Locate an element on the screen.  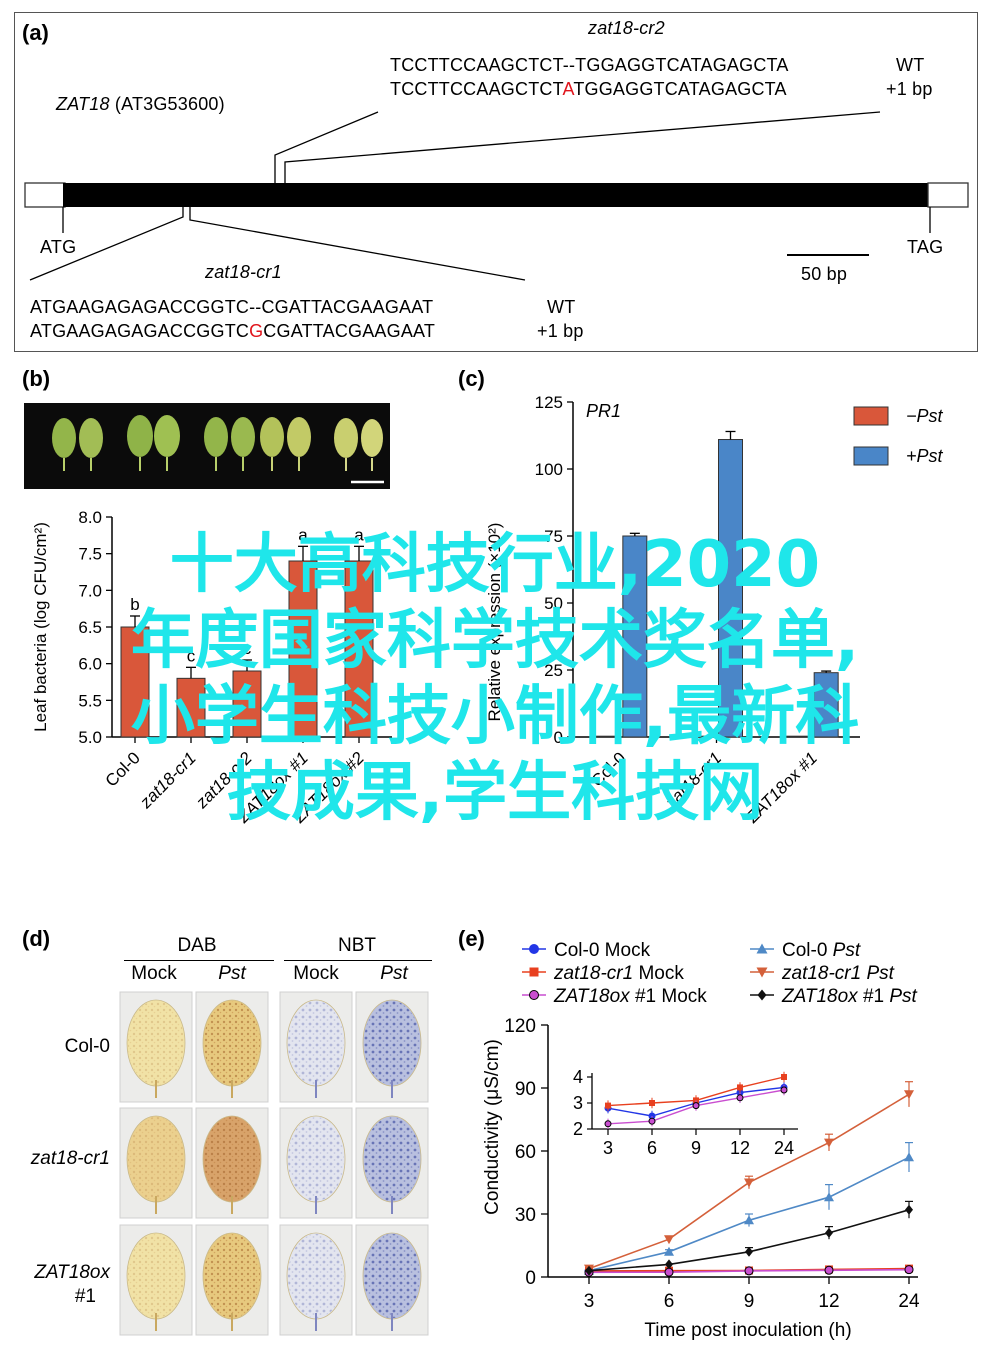
chart-e-ylabel: Conductivity (μS/cm) is located at coordinates (492, 1127).